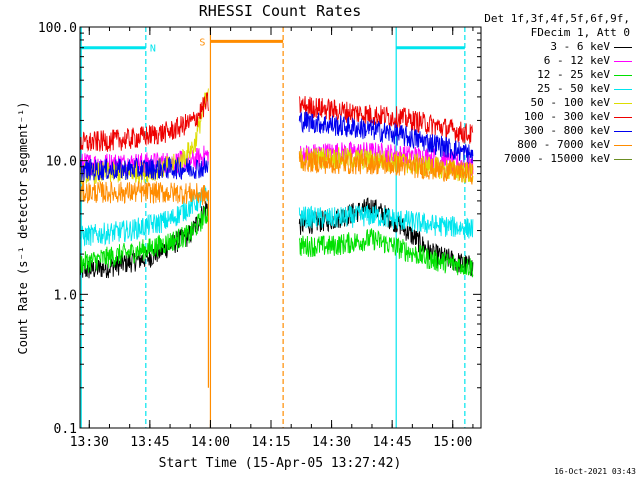  Describe the element at coordinates (65, 295) in the screenshot. I see `y-tick-label: 1.0` at that location.